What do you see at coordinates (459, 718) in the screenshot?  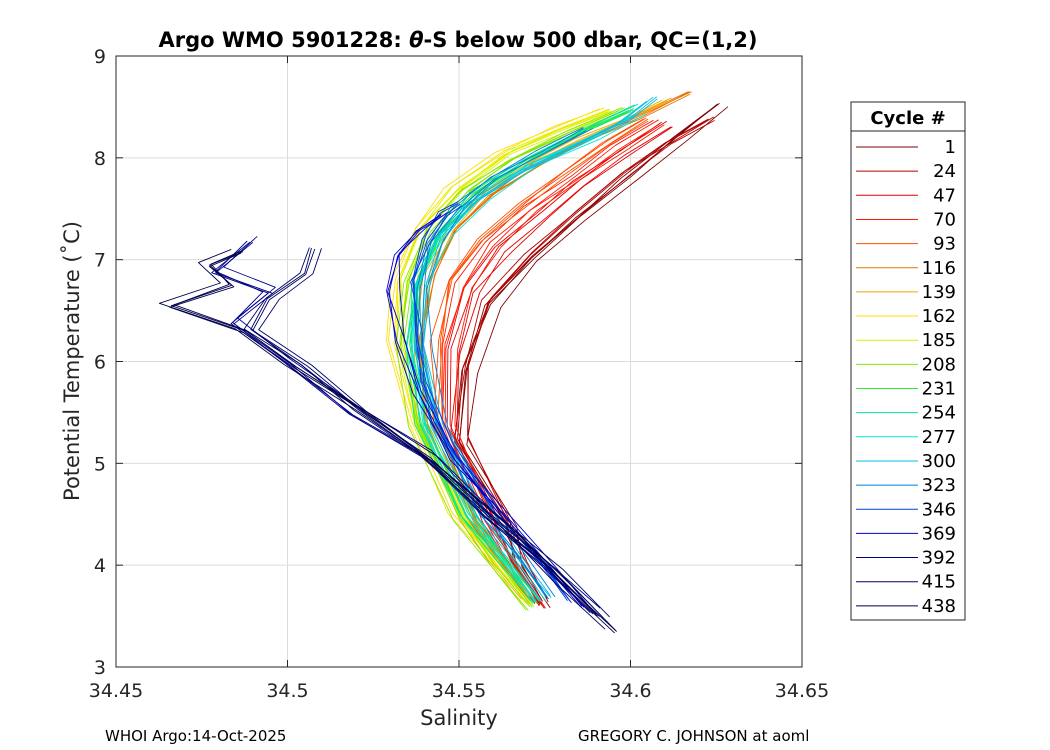 I see `x-axis-label: Salinity` at bounding box center [459, 718].